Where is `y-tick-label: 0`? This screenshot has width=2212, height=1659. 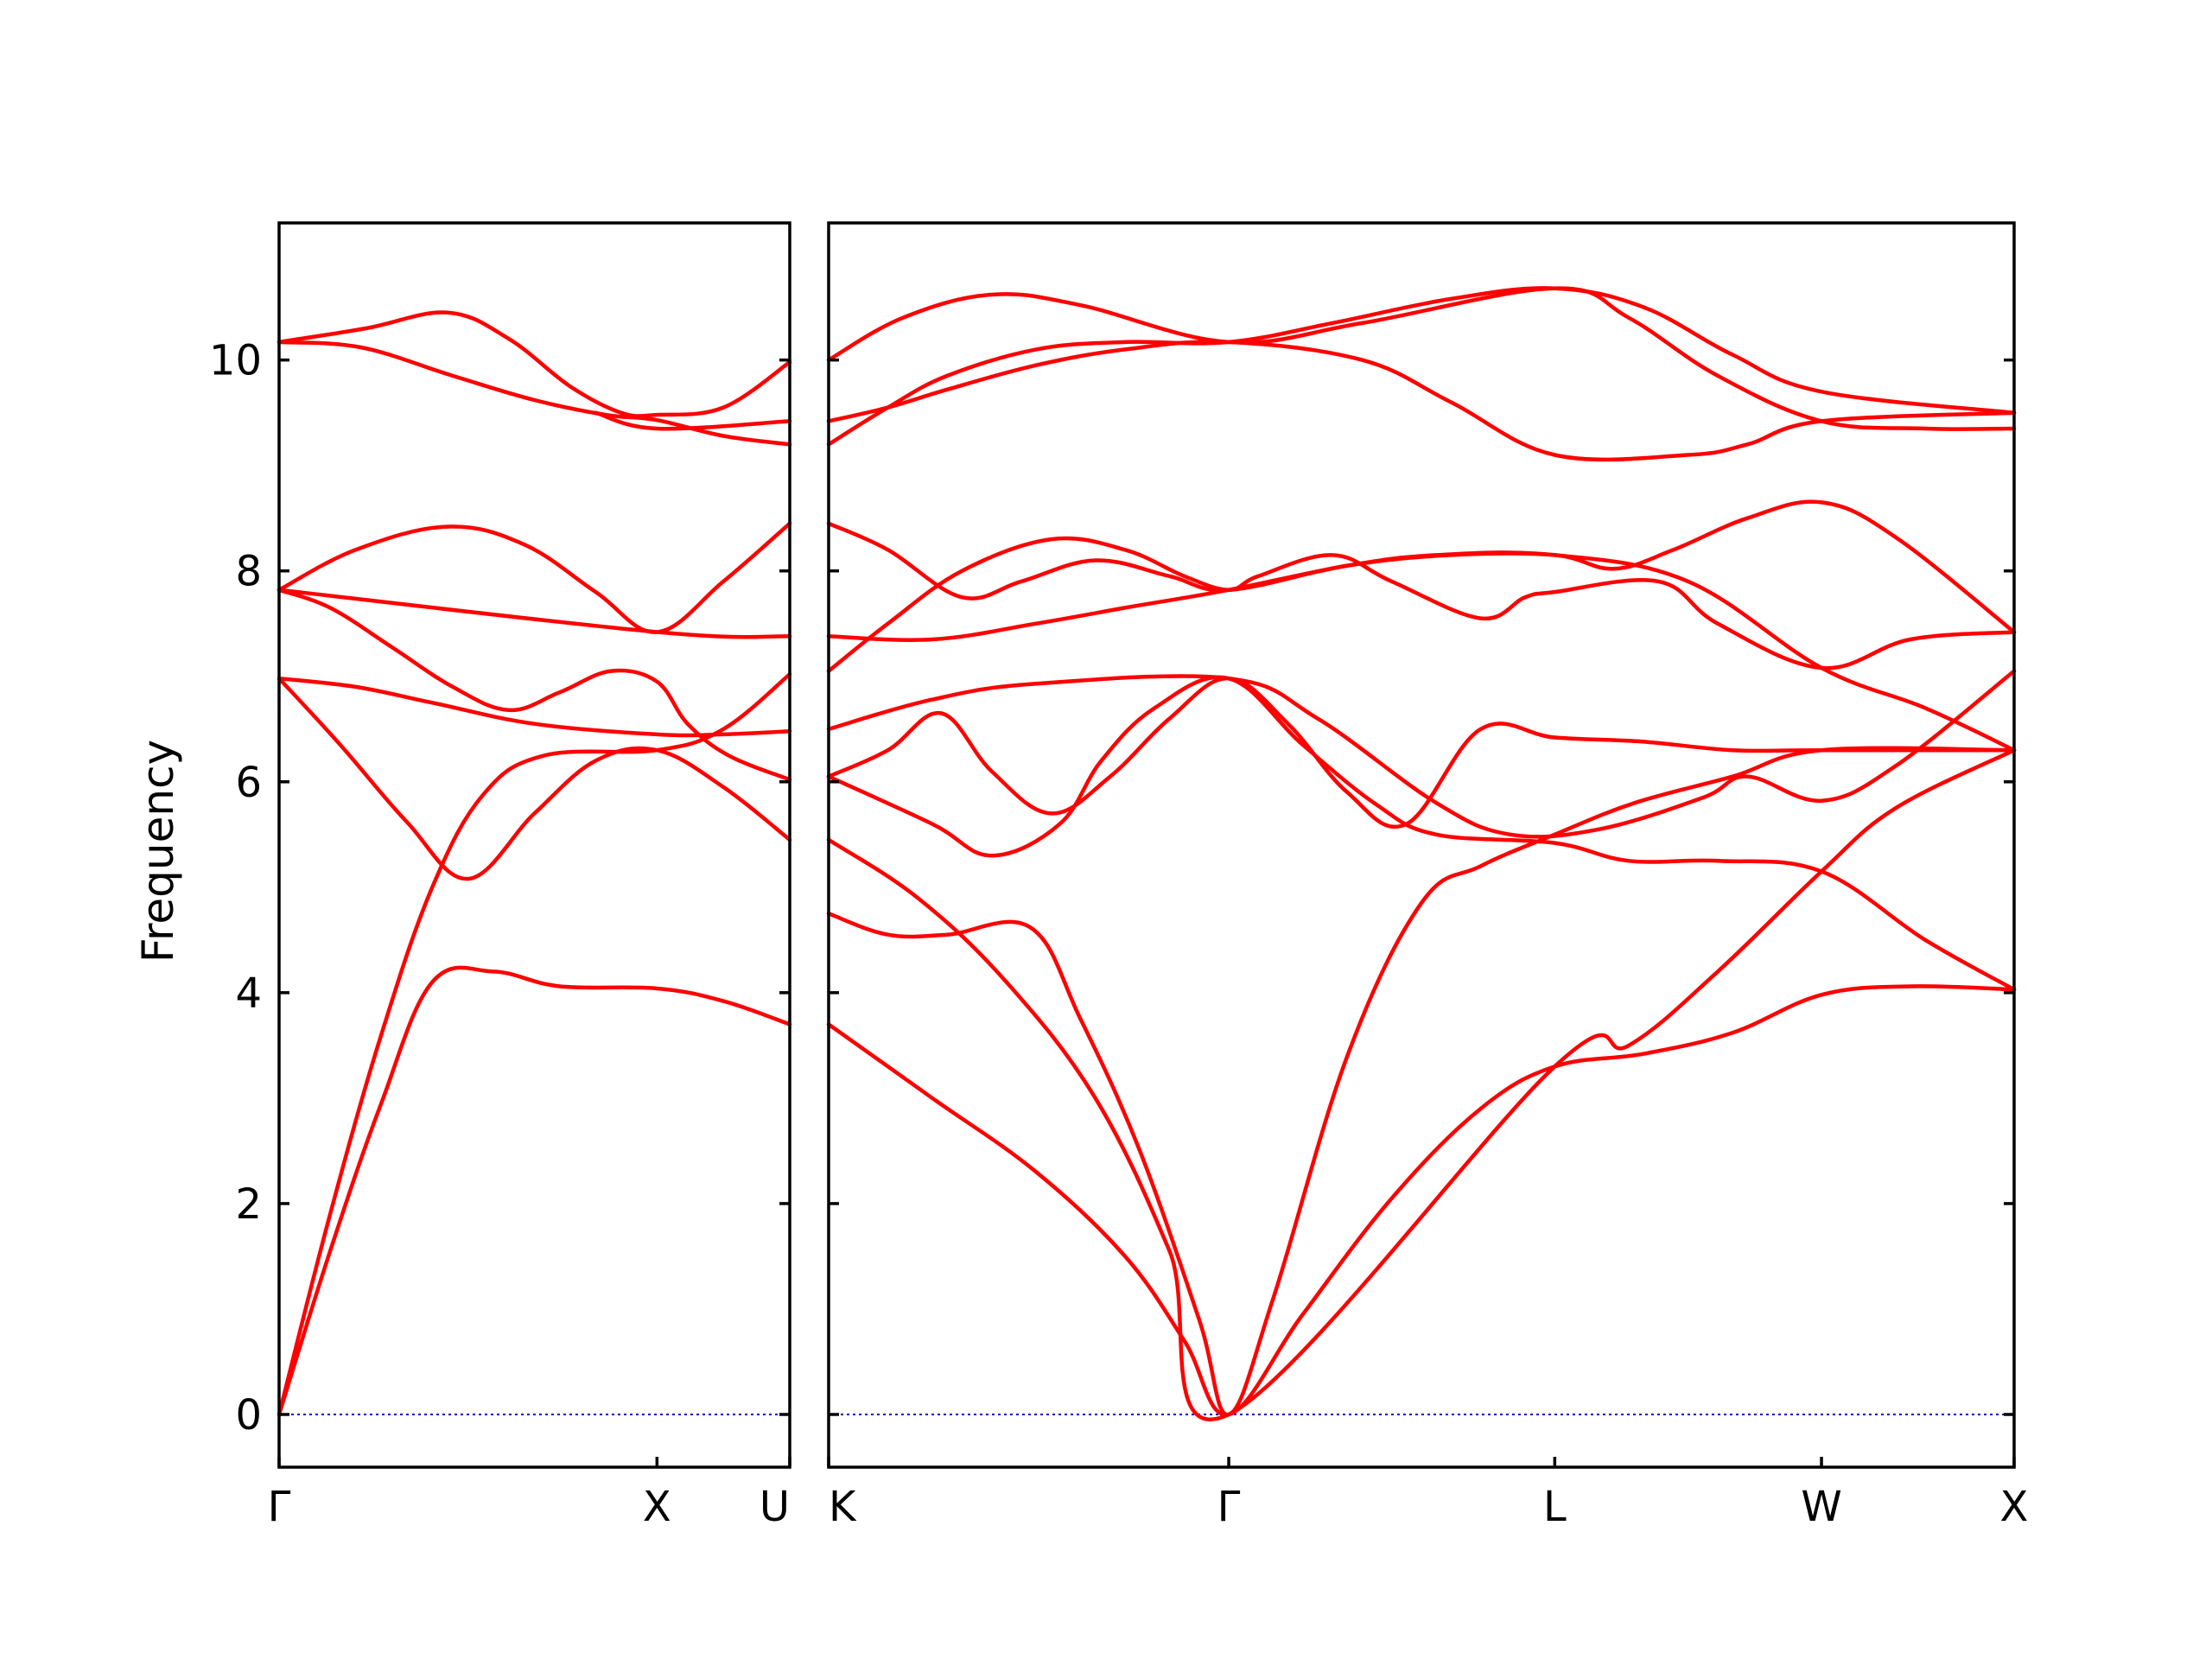 y-tick-label: 0 is located at coordinates (248, 1415).